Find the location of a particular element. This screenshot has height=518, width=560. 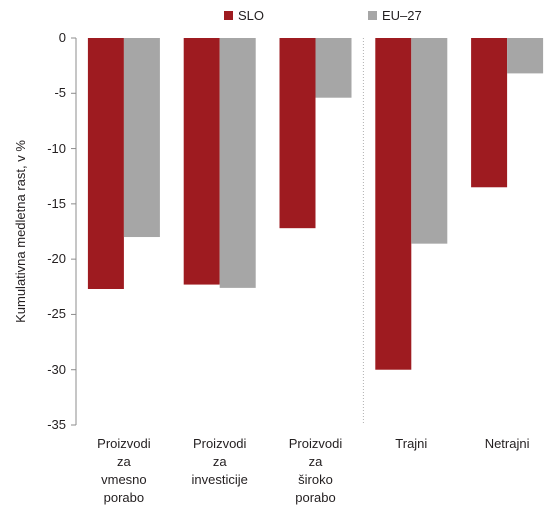

y-tick-label: -25 is located at coordinates (56, 314).